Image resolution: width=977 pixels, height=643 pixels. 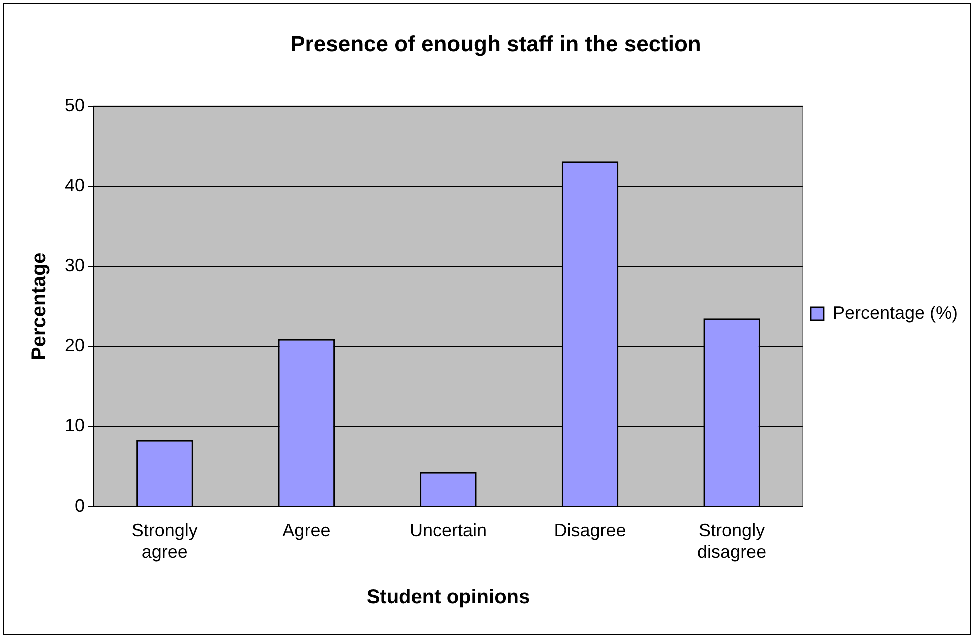 What do you see at coordinates (449, 530) in the screenshot?
I see `x-tick-label: Uncertain` at bounding box center [449, 530].